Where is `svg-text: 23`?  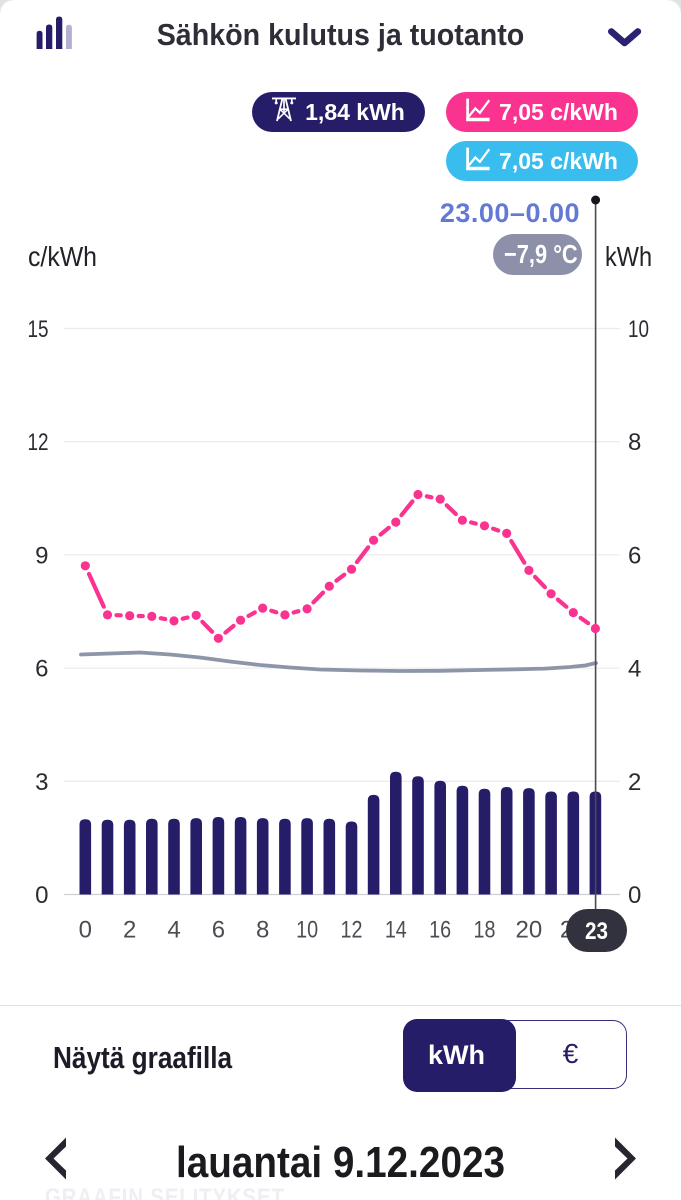 svg-text: 23 is located at coordinates (596, 931).